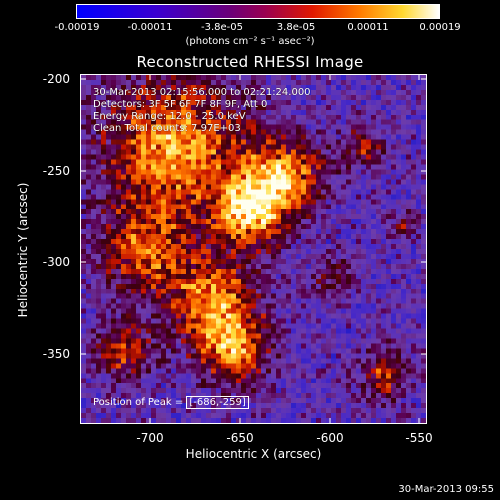 The width and height of the screenshot is (500, 500). What do you see at coordinates (150, 27) in the screenshot?
I see `colorbar-tick: -0.00011` at bounding box center [150, 27].